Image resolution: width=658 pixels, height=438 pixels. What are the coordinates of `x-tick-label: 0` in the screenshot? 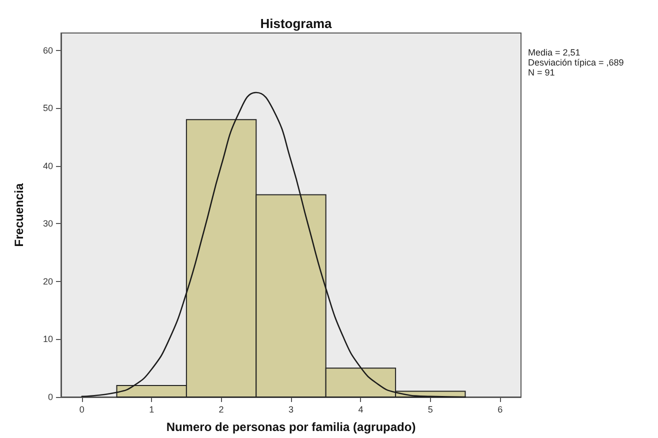 It's located at (81, 409).